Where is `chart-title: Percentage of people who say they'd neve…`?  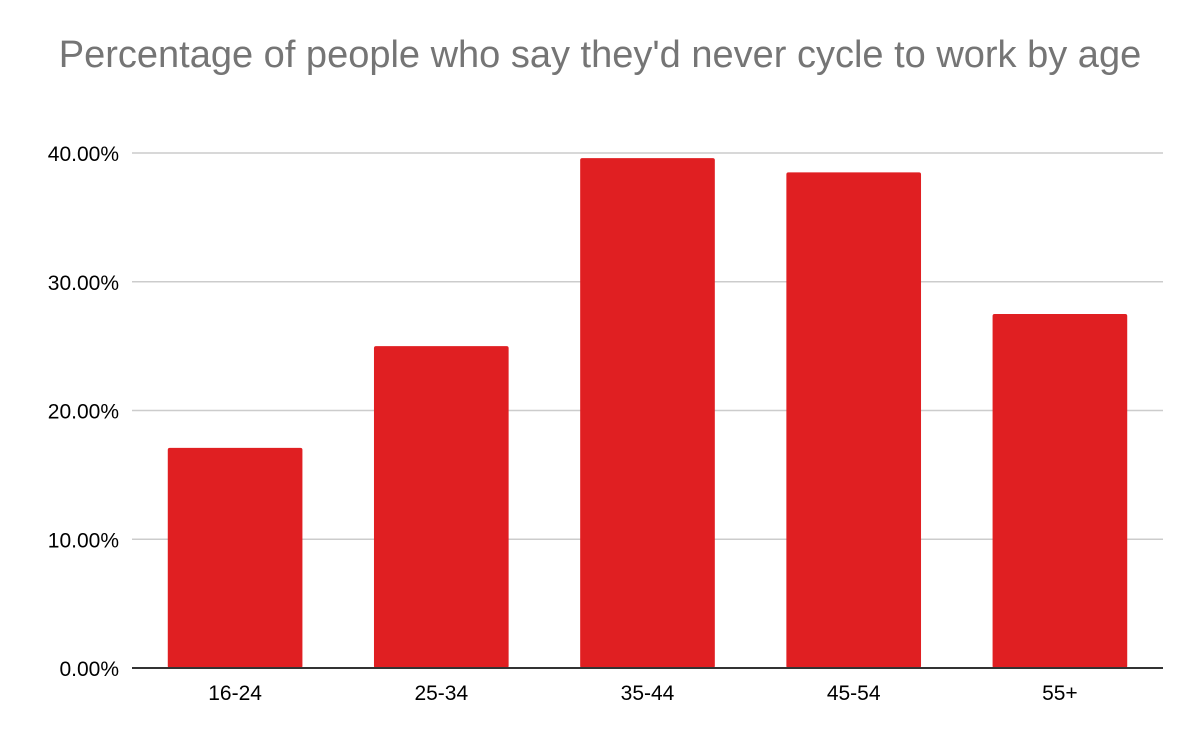 chart-title: Percentage of people who say they'd neve… is located at coordinates (600, 55).